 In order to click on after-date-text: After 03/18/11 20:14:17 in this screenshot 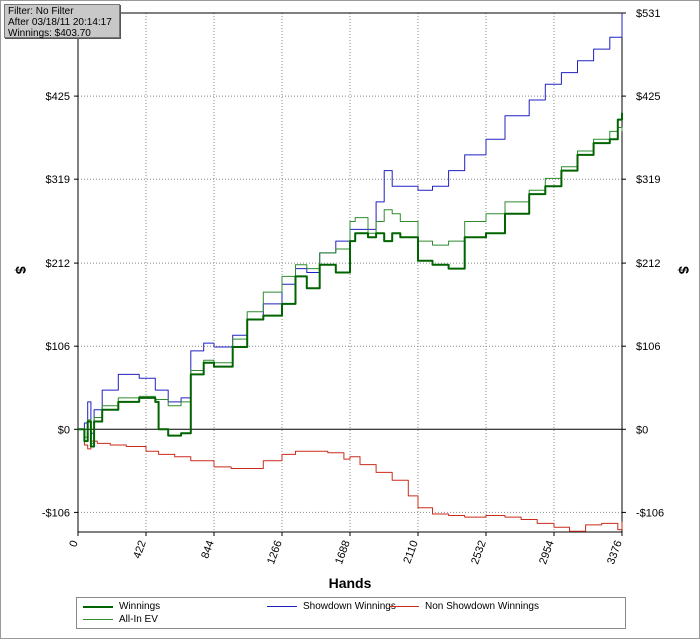, I will do `click(60, 22)`.